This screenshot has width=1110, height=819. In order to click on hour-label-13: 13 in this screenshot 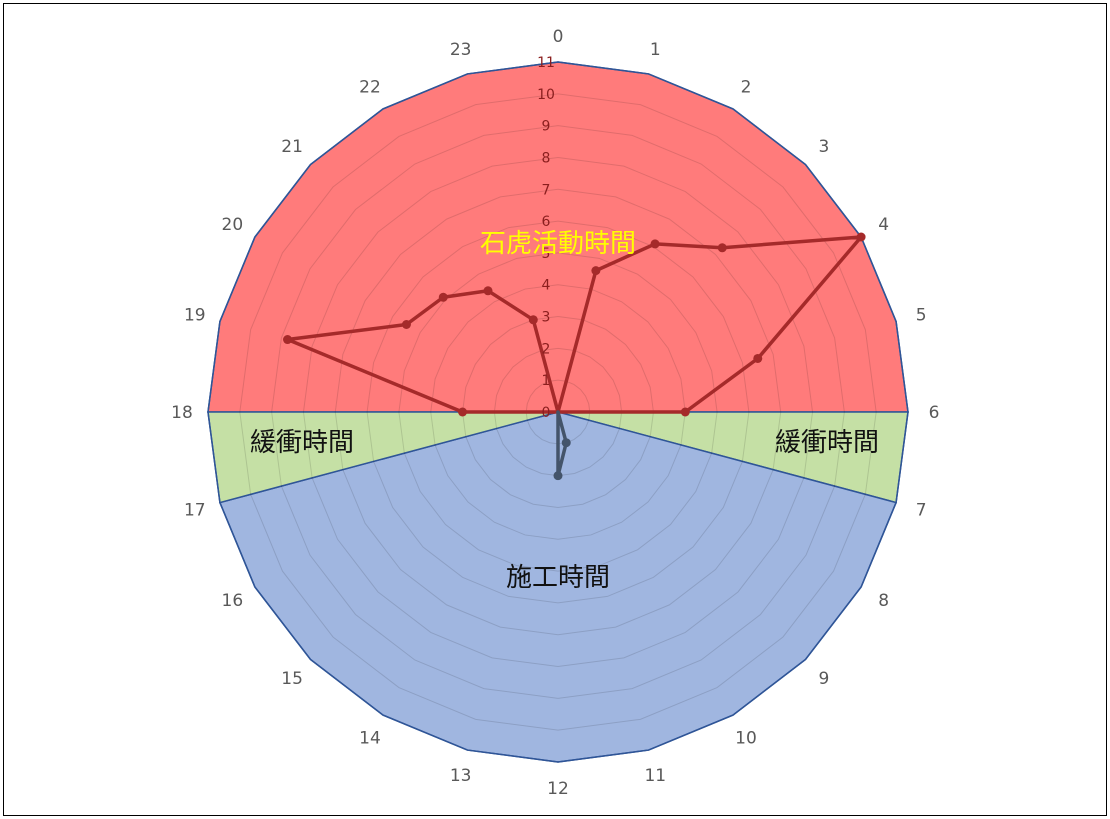, I will do `click(461, 776)`.